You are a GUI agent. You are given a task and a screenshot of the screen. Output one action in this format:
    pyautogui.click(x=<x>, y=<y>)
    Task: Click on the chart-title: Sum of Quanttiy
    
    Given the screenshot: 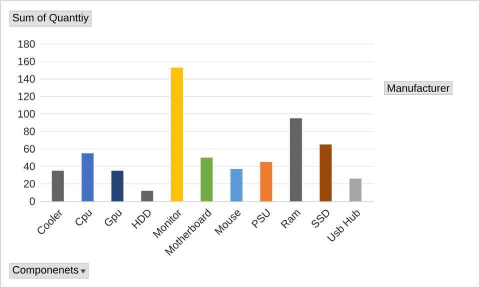 What is the action you would take?
    pyautogui.click(x=50, y=19)
    